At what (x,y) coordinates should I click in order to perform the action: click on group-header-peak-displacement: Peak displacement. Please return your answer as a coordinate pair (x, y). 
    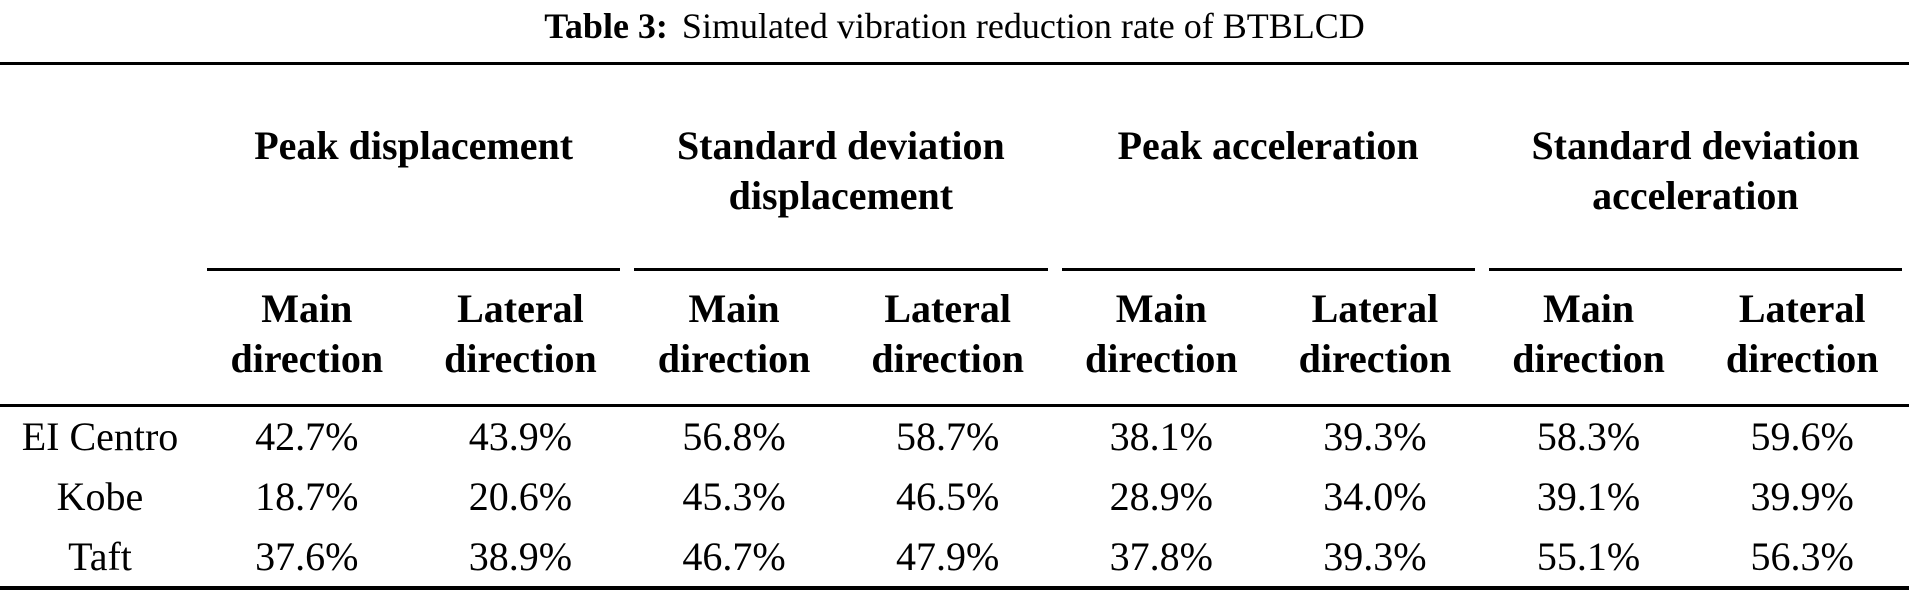
    Looking at the image, I should click on (413, 167).